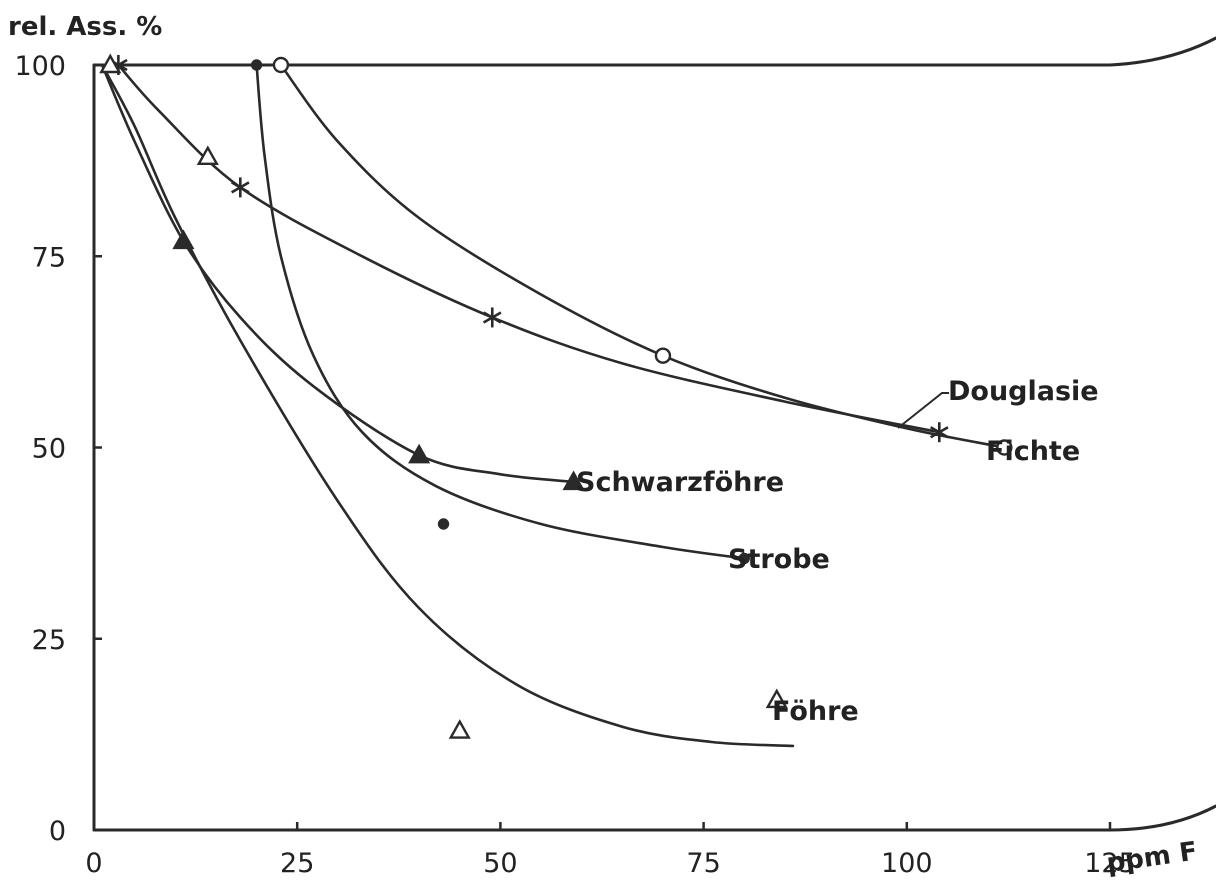 This screenshot has height=886, width=1216. Describe the element at coordinates (907, 863) in the screenshot. I see `x-tick-label-4: 100` at that location.